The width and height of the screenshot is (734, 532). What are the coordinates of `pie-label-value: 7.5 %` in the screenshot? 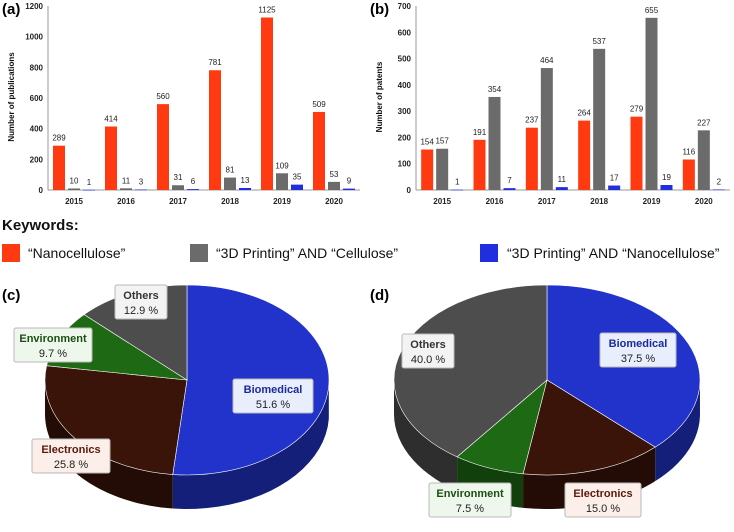 It's located at (470, 509).